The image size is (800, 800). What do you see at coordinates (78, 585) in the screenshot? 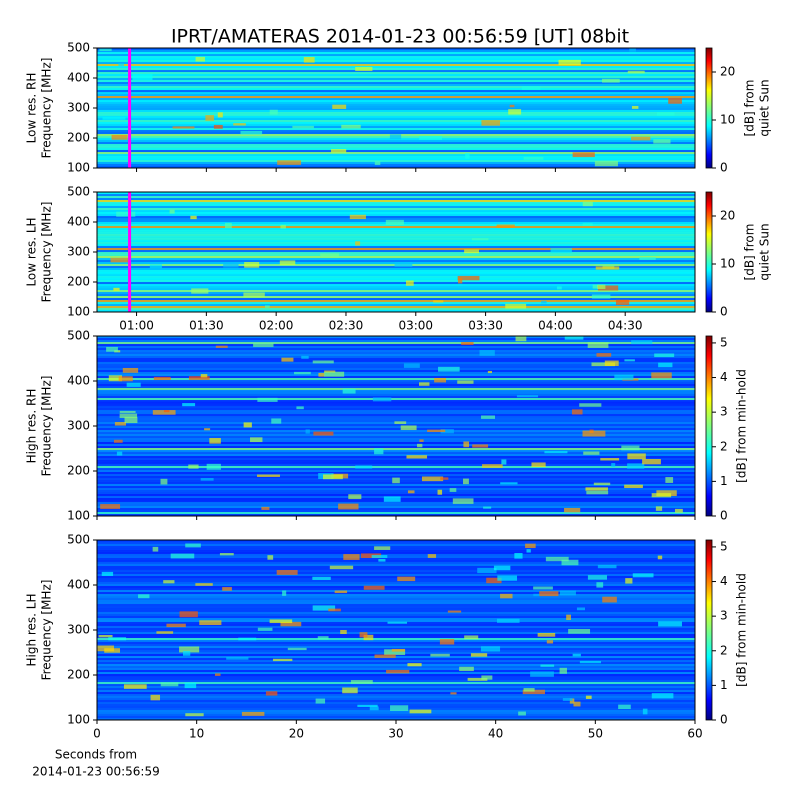
I see `y-tick-label: 400` at bounding box center [78, 585].